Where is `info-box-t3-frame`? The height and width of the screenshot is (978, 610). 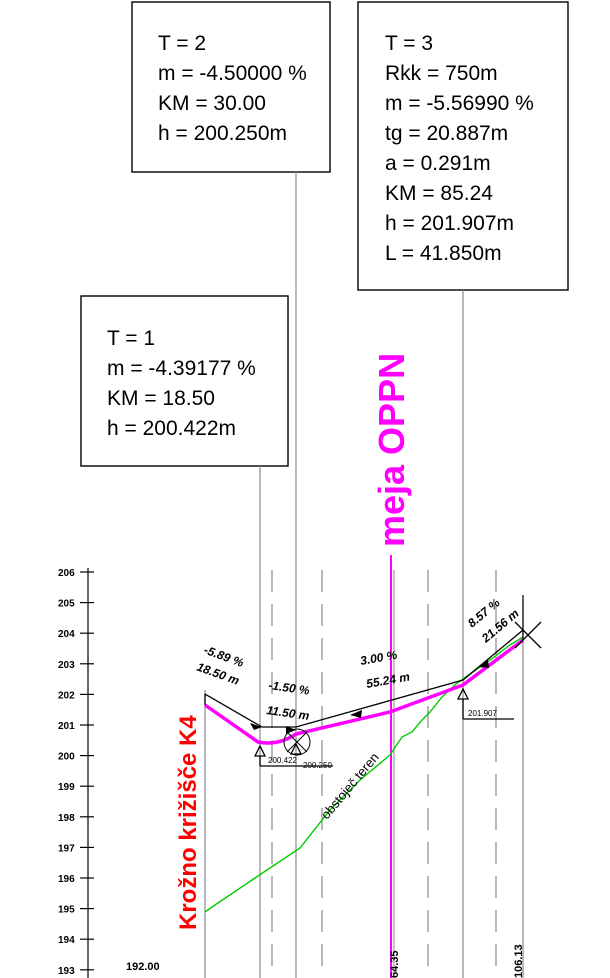 info-box-t3-frame is located at coordinates (463, 146).